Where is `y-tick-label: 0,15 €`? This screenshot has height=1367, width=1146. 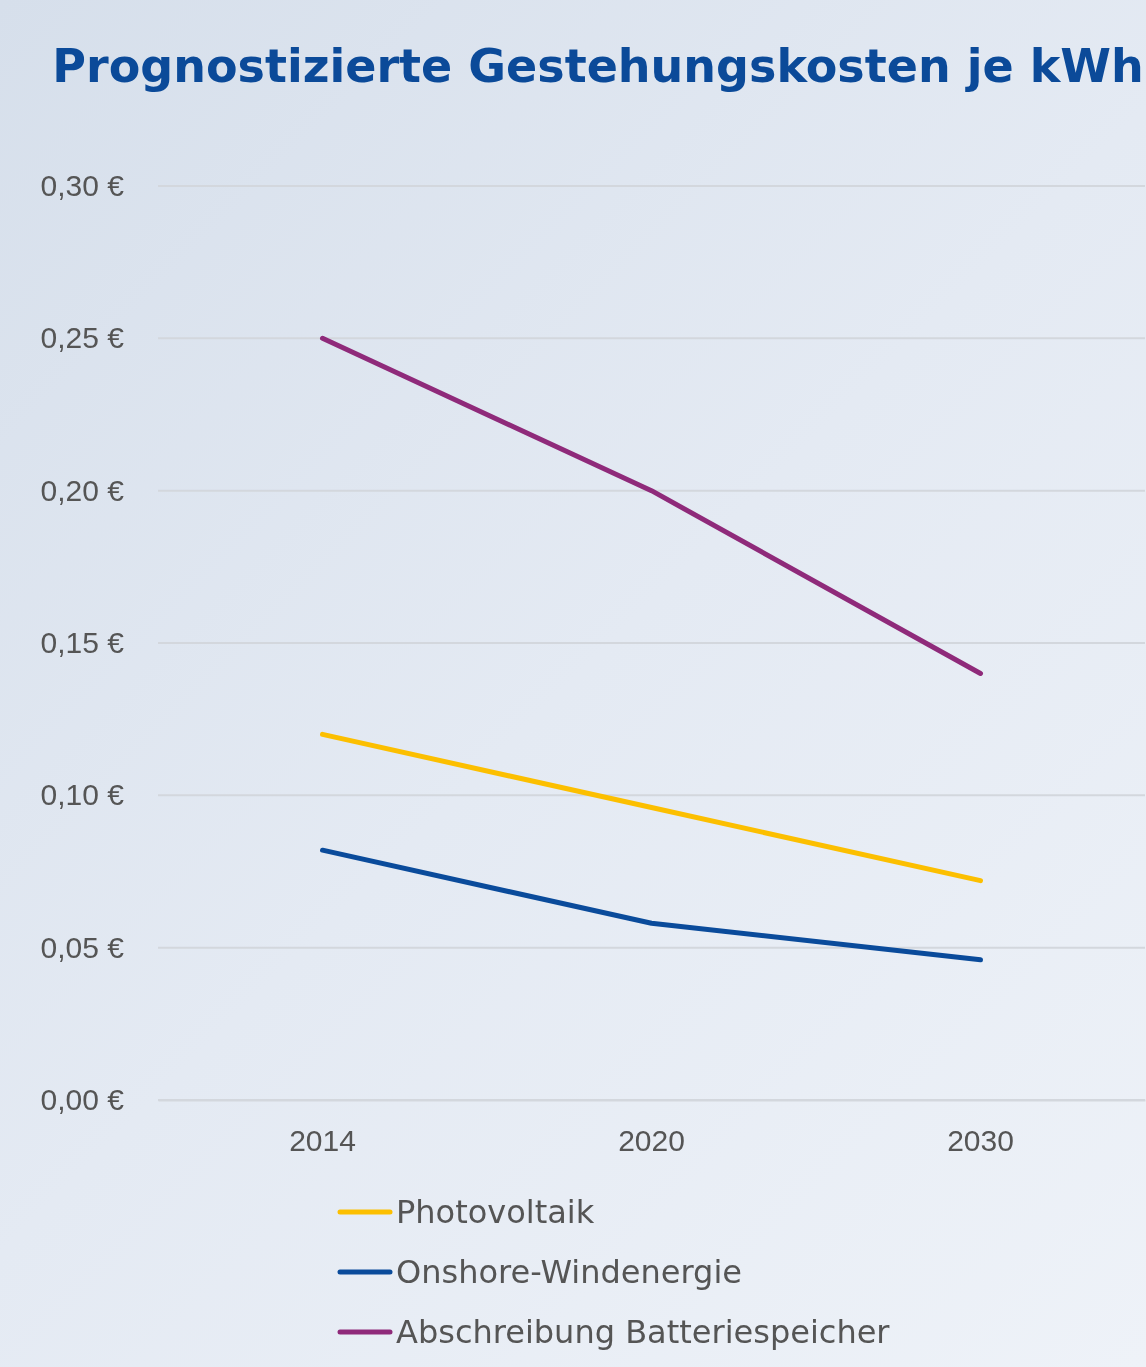 y-tick-label: 0,15 € is located at coordinates (82, 643).